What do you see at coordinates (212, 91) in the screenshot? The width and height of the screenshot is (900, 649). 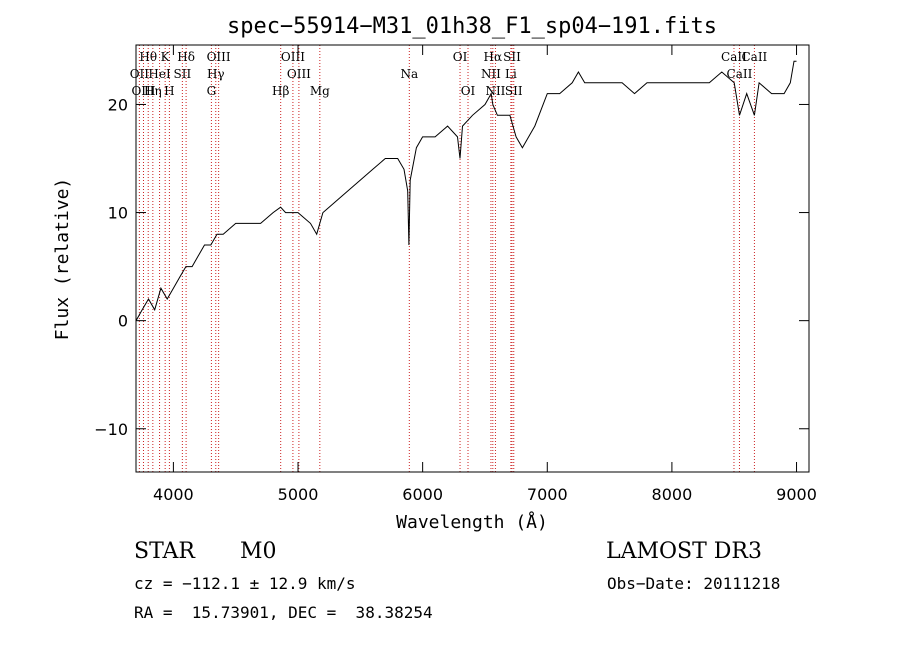 I see `line-marker-label: G` at bounding box center [212, 91].